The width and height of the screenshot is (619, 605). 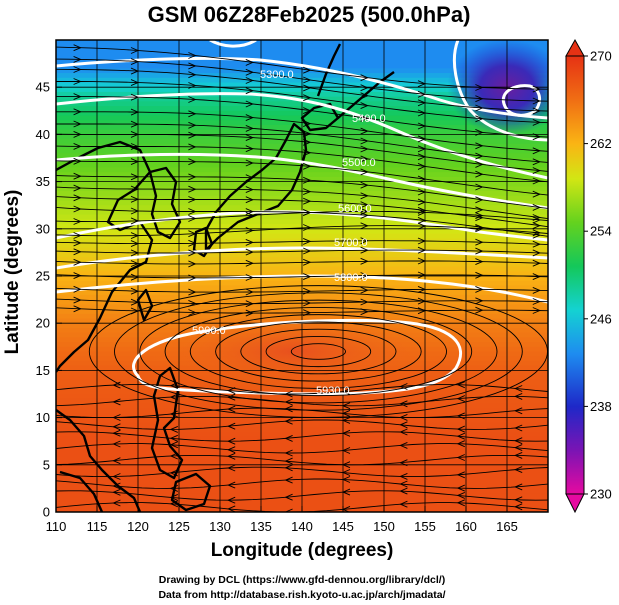 I want to click on coast-sakhalin-kurils, so click(x=355, y=81).